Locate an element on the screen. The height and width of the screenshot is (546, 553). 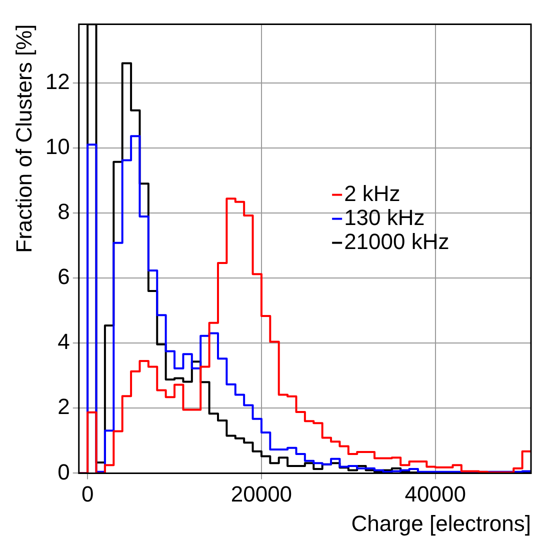
y-tick-label: 0 is located at coordinates (64, 471).